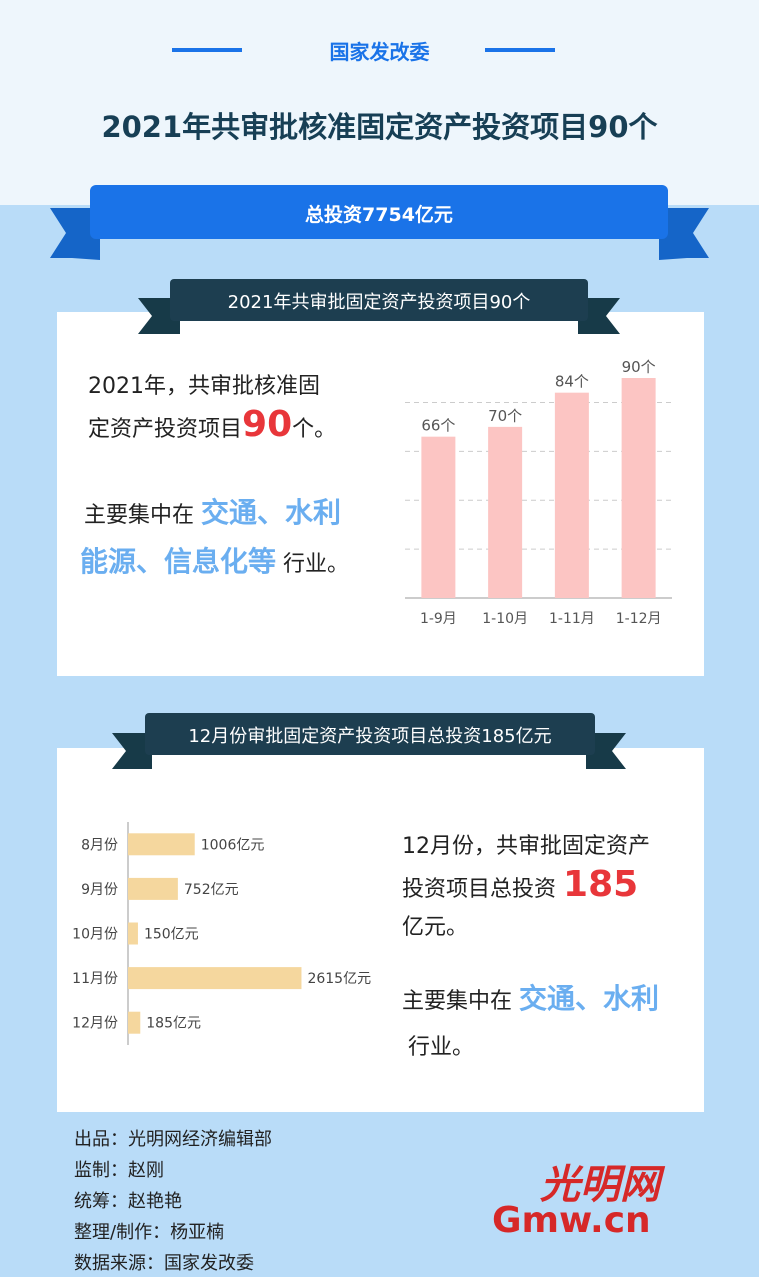  Describe the element at coordinates (128, 1201) in the screenshot. I see `credit-line: 统筹：赵艳艳` at that location.